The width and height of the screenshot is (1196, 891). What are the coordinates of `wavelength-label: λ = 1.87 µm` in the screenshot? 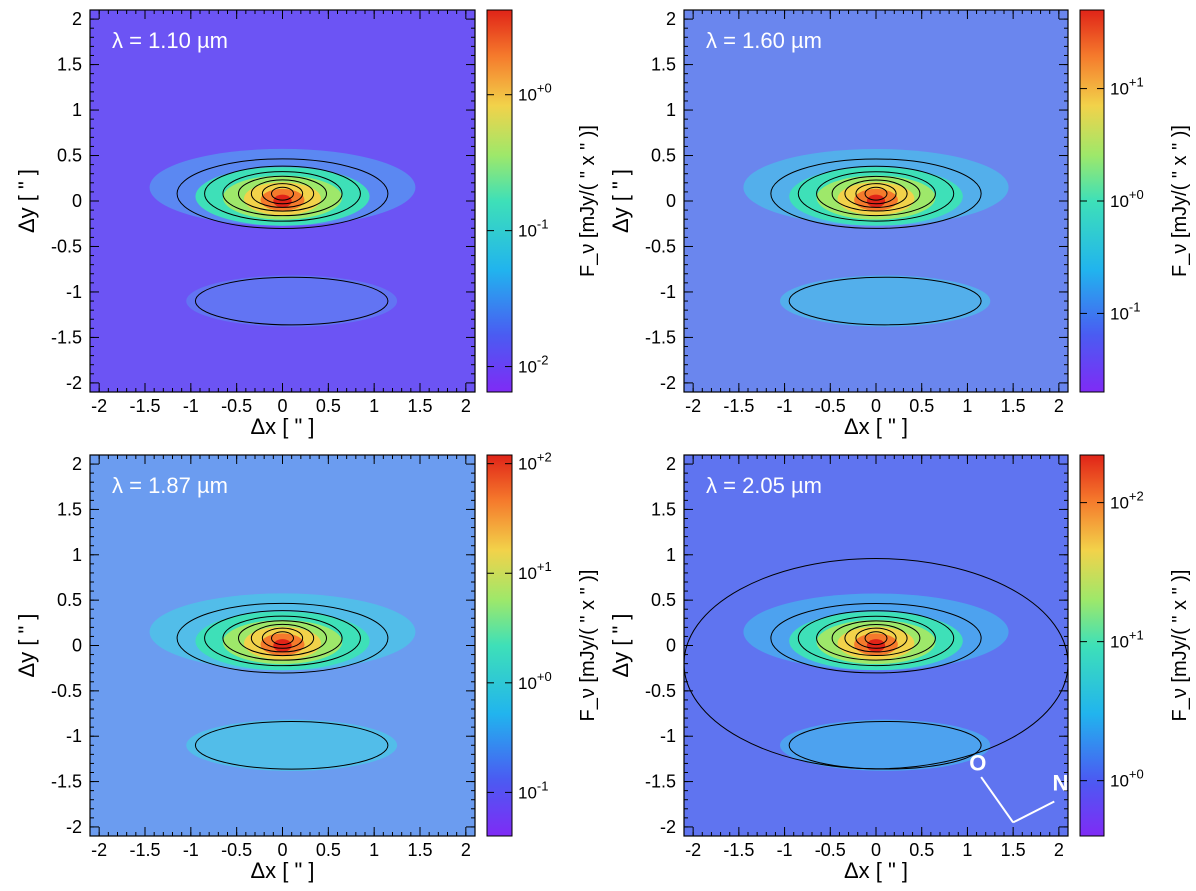 It's located at (170, 485).